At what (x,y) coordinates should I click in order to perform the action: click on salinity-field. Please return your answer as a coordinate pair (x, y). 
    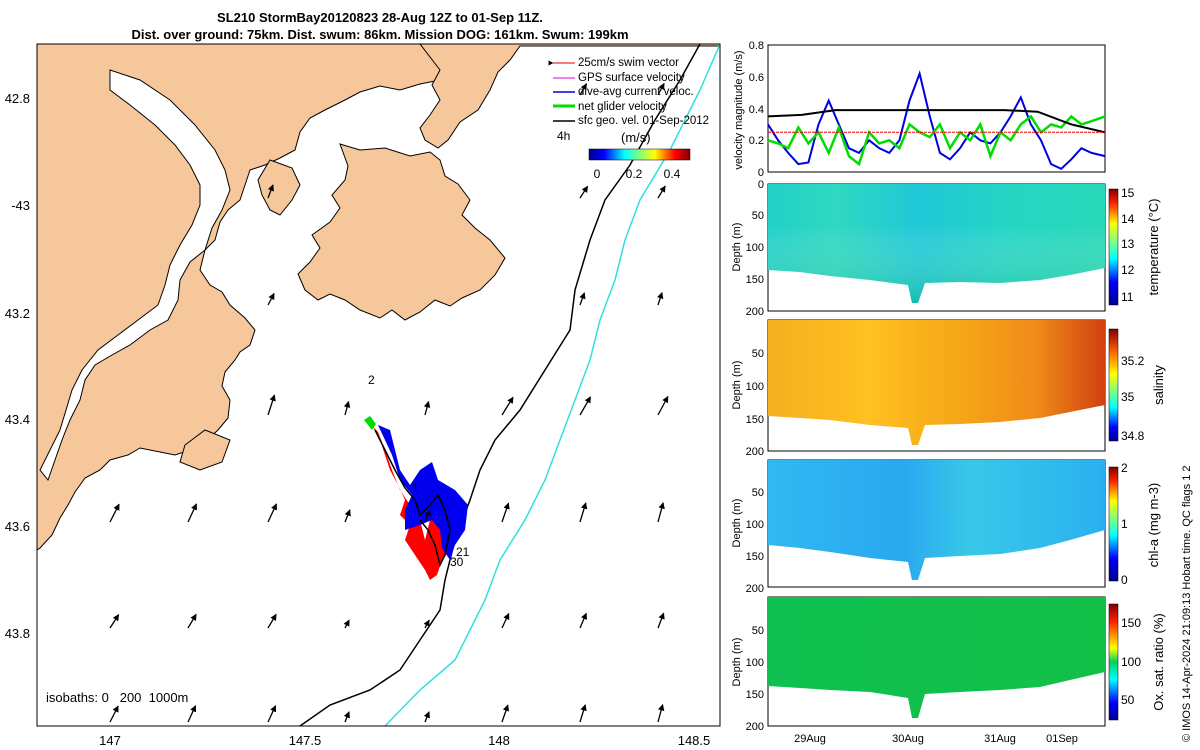
    Looking at the image, I should click on (936, 382).